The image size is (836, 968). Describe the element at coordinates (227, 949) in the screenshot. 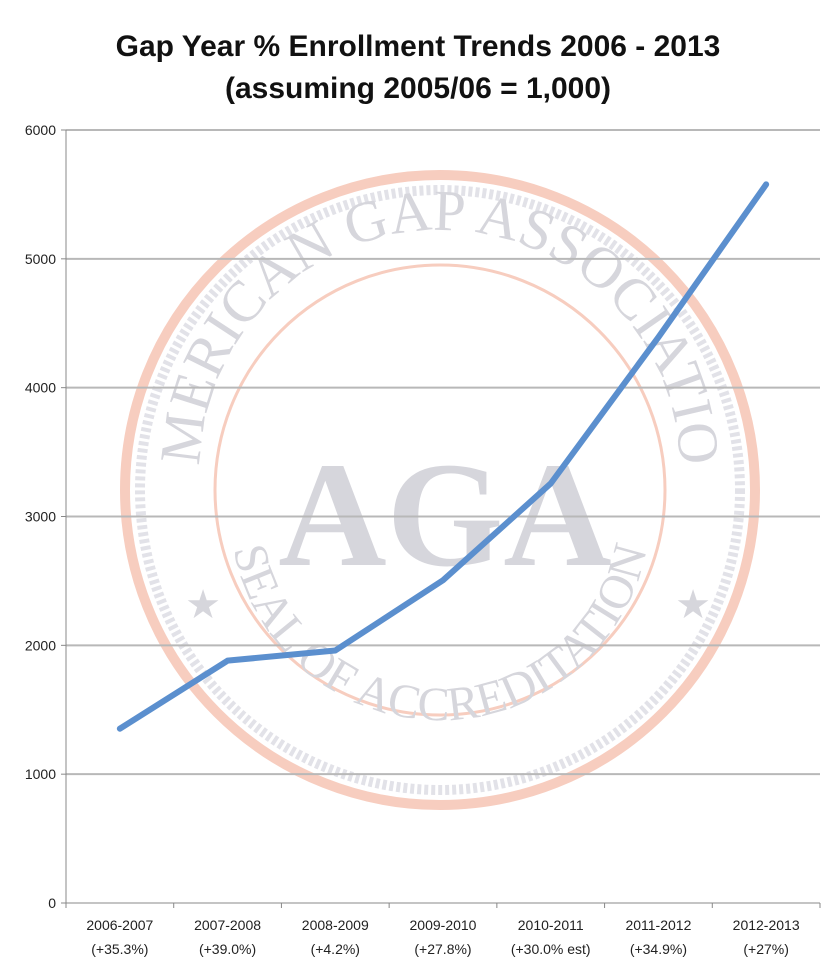

I see `x-tick-note: (+39.0%)` at that location.